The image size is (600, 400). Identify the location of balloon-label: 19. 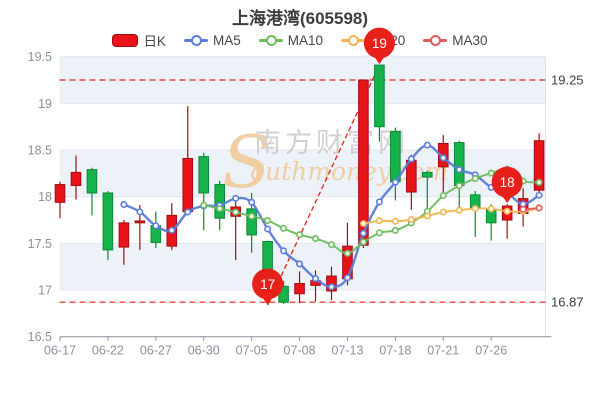
(379, 43).